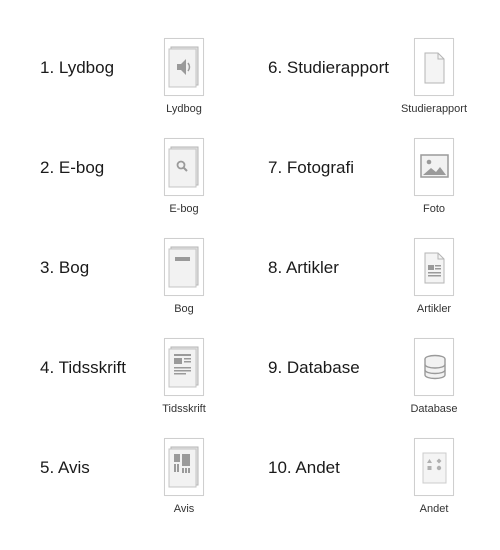 The image size is (500, 550). I want to click on caption-database: Database, so click(434, 409).